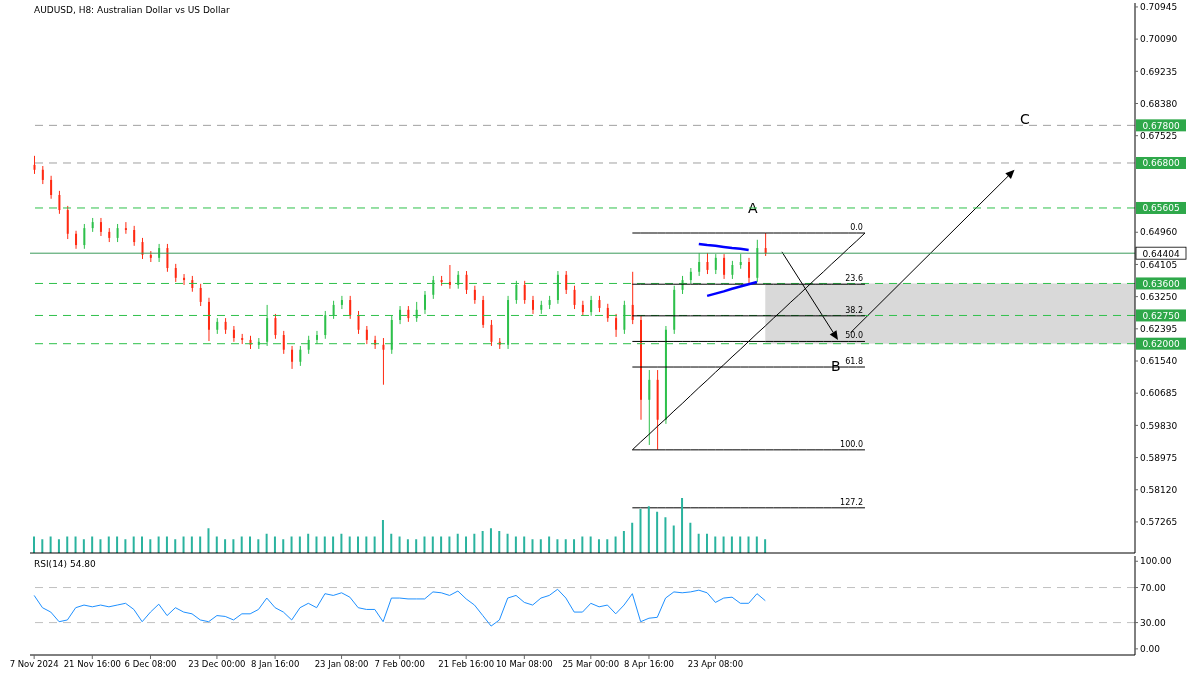 Image resolution: width=1200 pixels, height=675 pixels. I want to click on y-tick-label: 100.00, so click(1156, 561).